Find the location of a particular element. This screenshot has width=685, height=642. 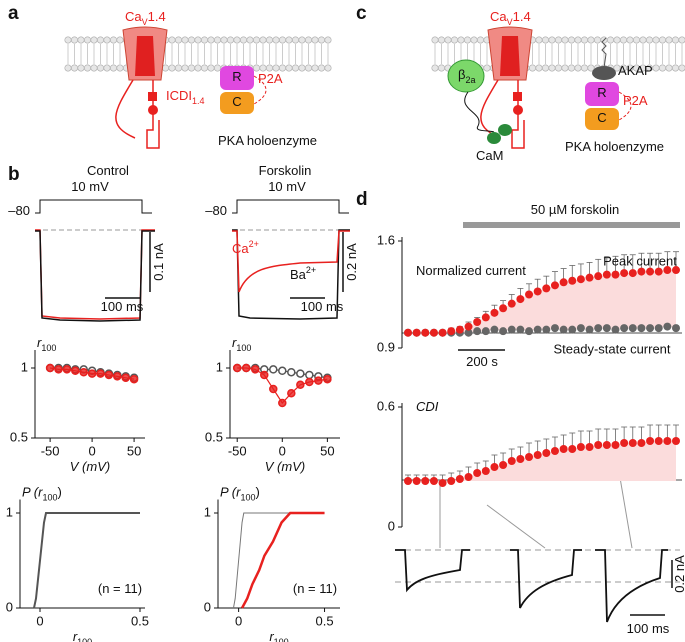

n-label-part: (n = 11) is located at coordinates (315, 588).